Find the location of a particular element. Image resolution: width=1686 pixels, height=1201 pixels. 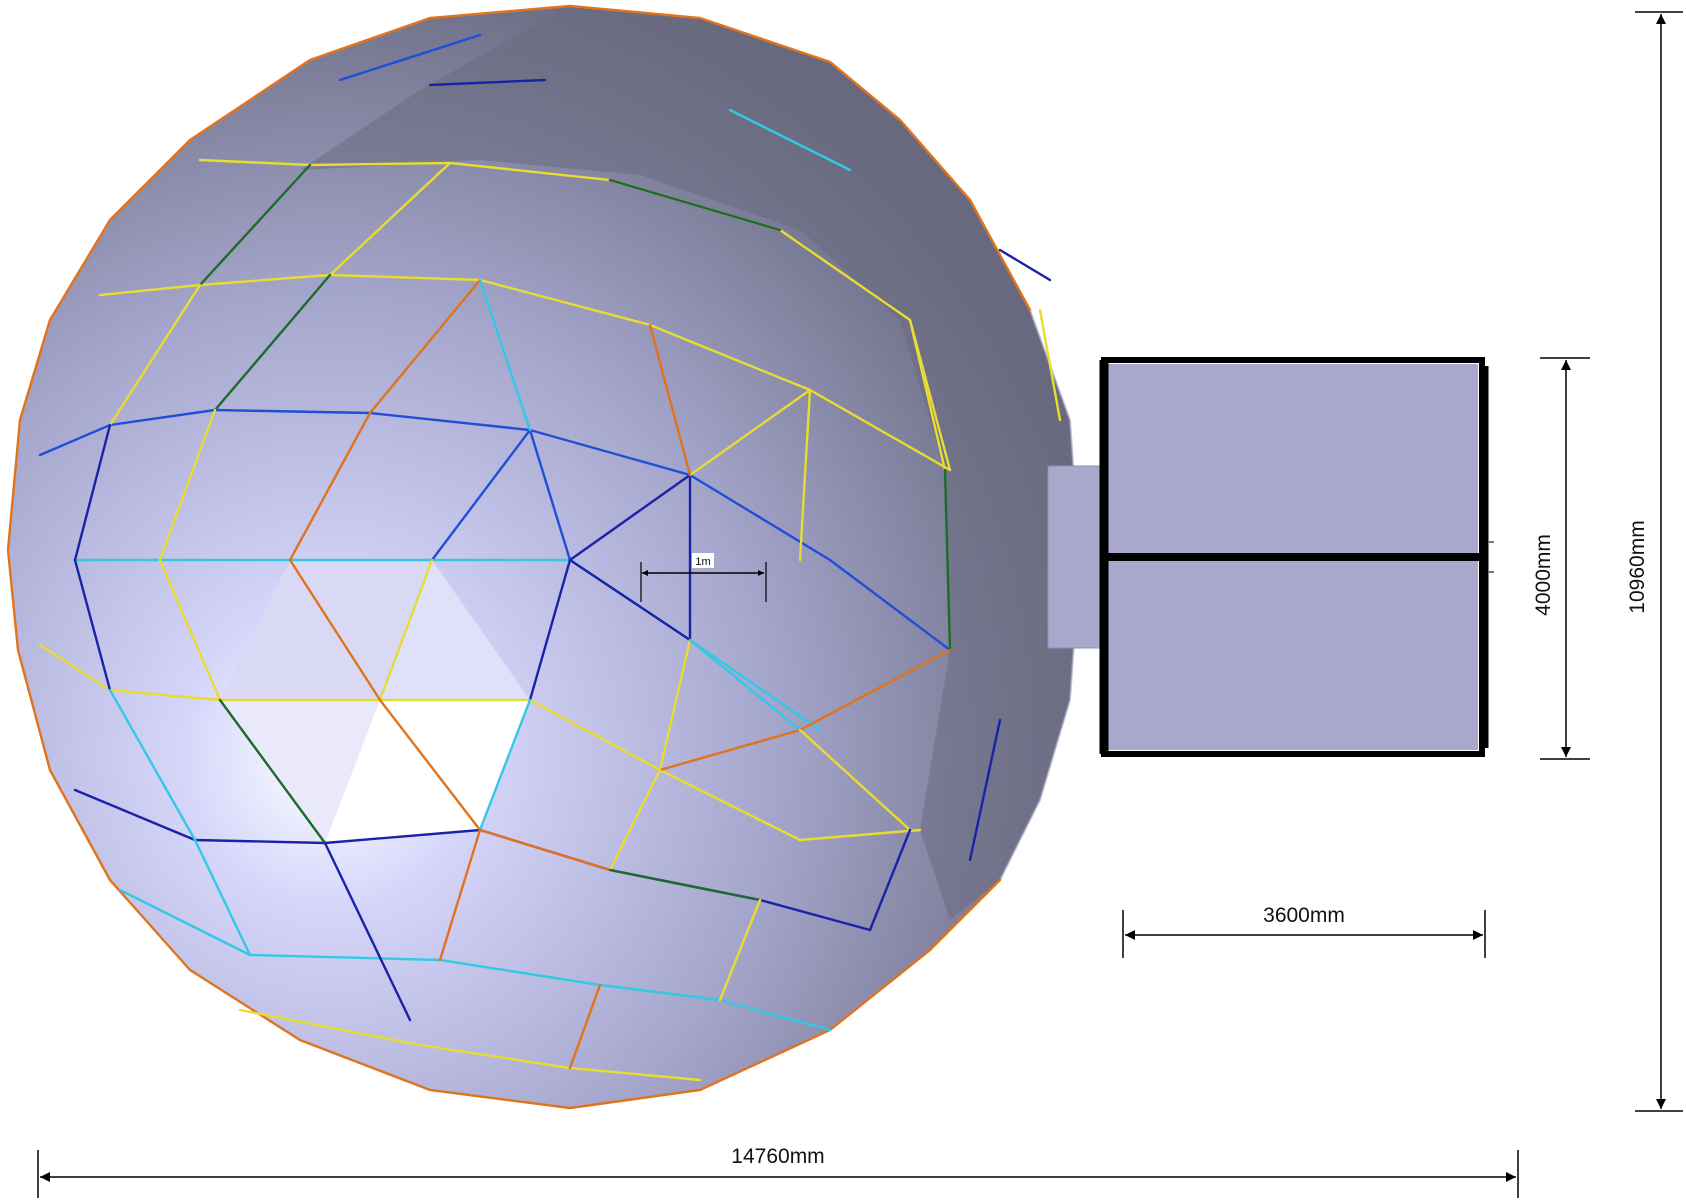

annex-width-dimension: 3600mm is located at coordinates (1304, 931).